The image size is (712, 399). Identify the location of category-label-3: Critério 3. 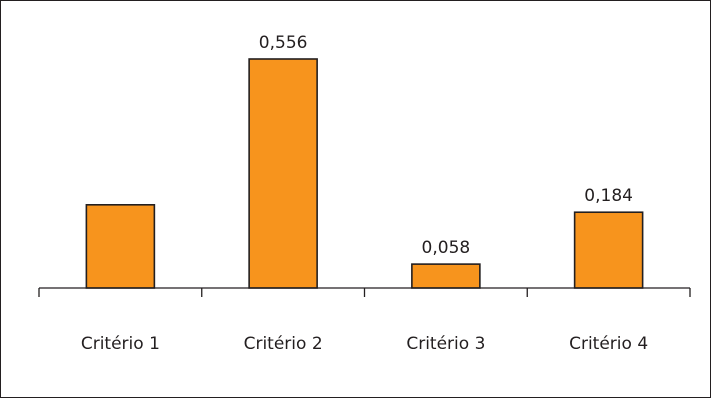
(445, 344).